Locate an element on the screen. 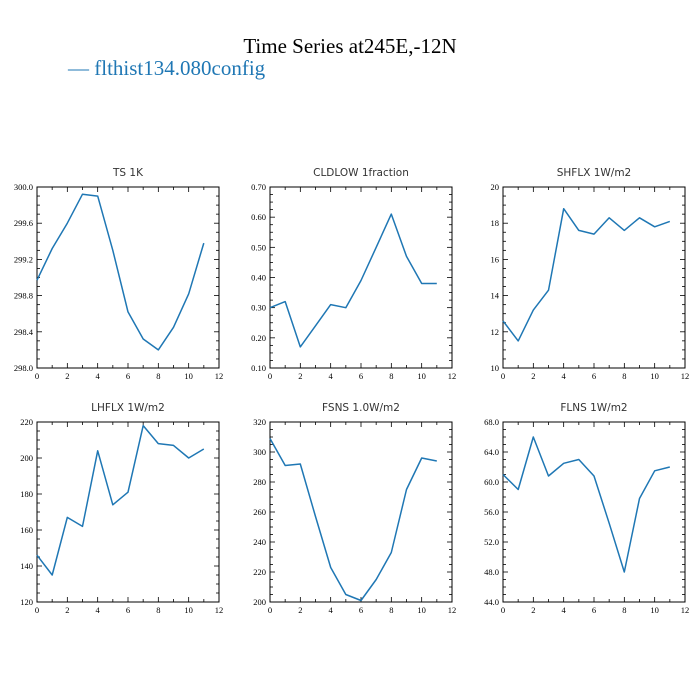  y-tick-label: 180 is located at coordinates (26, 494).